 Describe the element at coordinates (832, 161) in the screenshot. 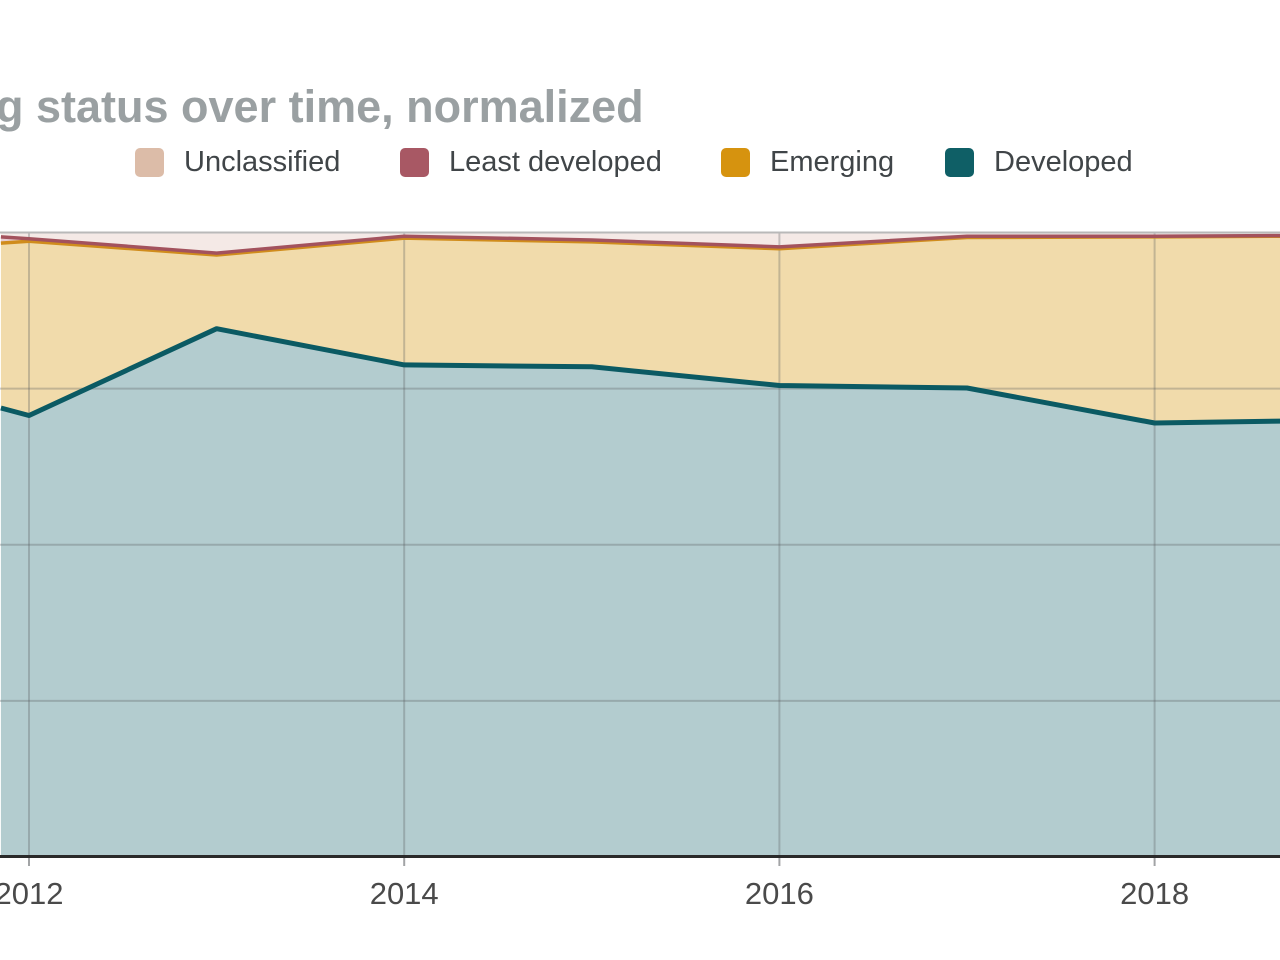

I see `legend-label: Emerging` at that location.